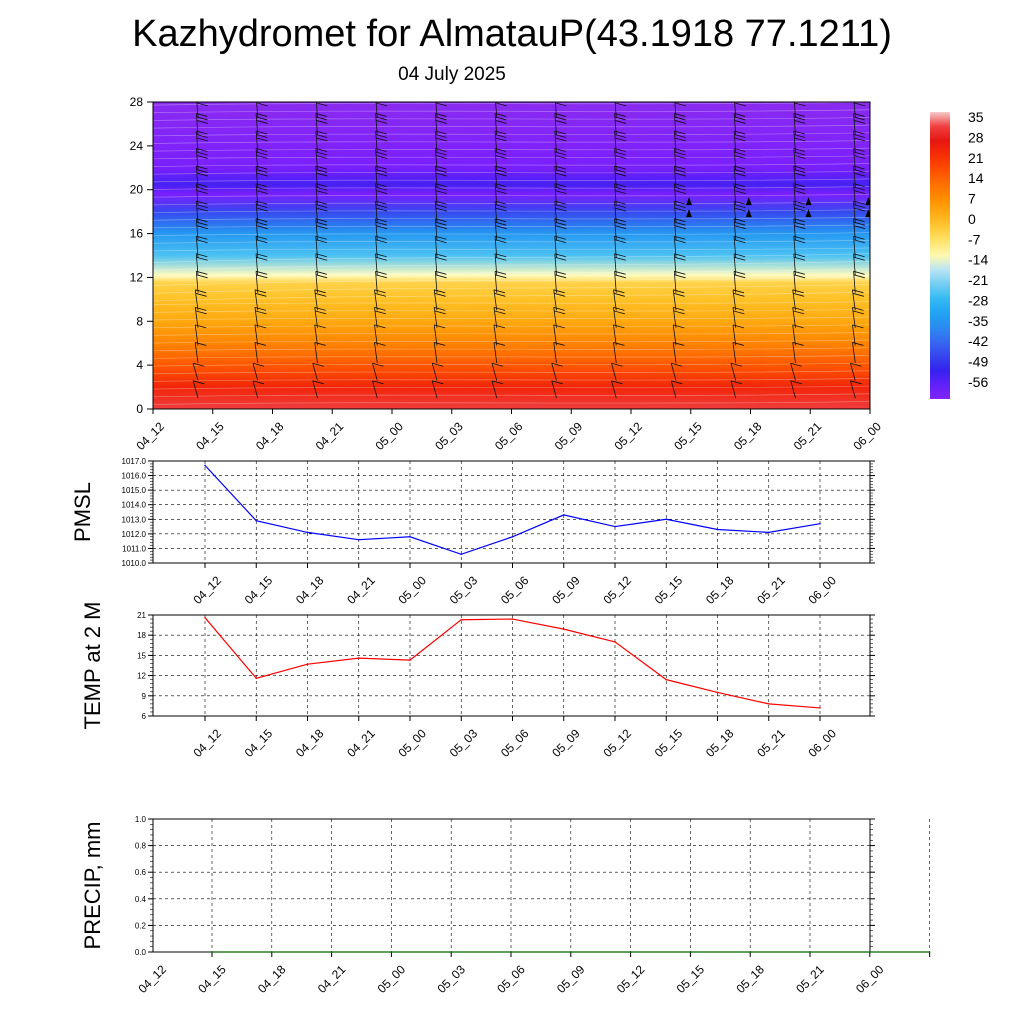  Describe the element at coordinates (978, 341) in the screenshot. I see `colorbar-label: -42` at that location.